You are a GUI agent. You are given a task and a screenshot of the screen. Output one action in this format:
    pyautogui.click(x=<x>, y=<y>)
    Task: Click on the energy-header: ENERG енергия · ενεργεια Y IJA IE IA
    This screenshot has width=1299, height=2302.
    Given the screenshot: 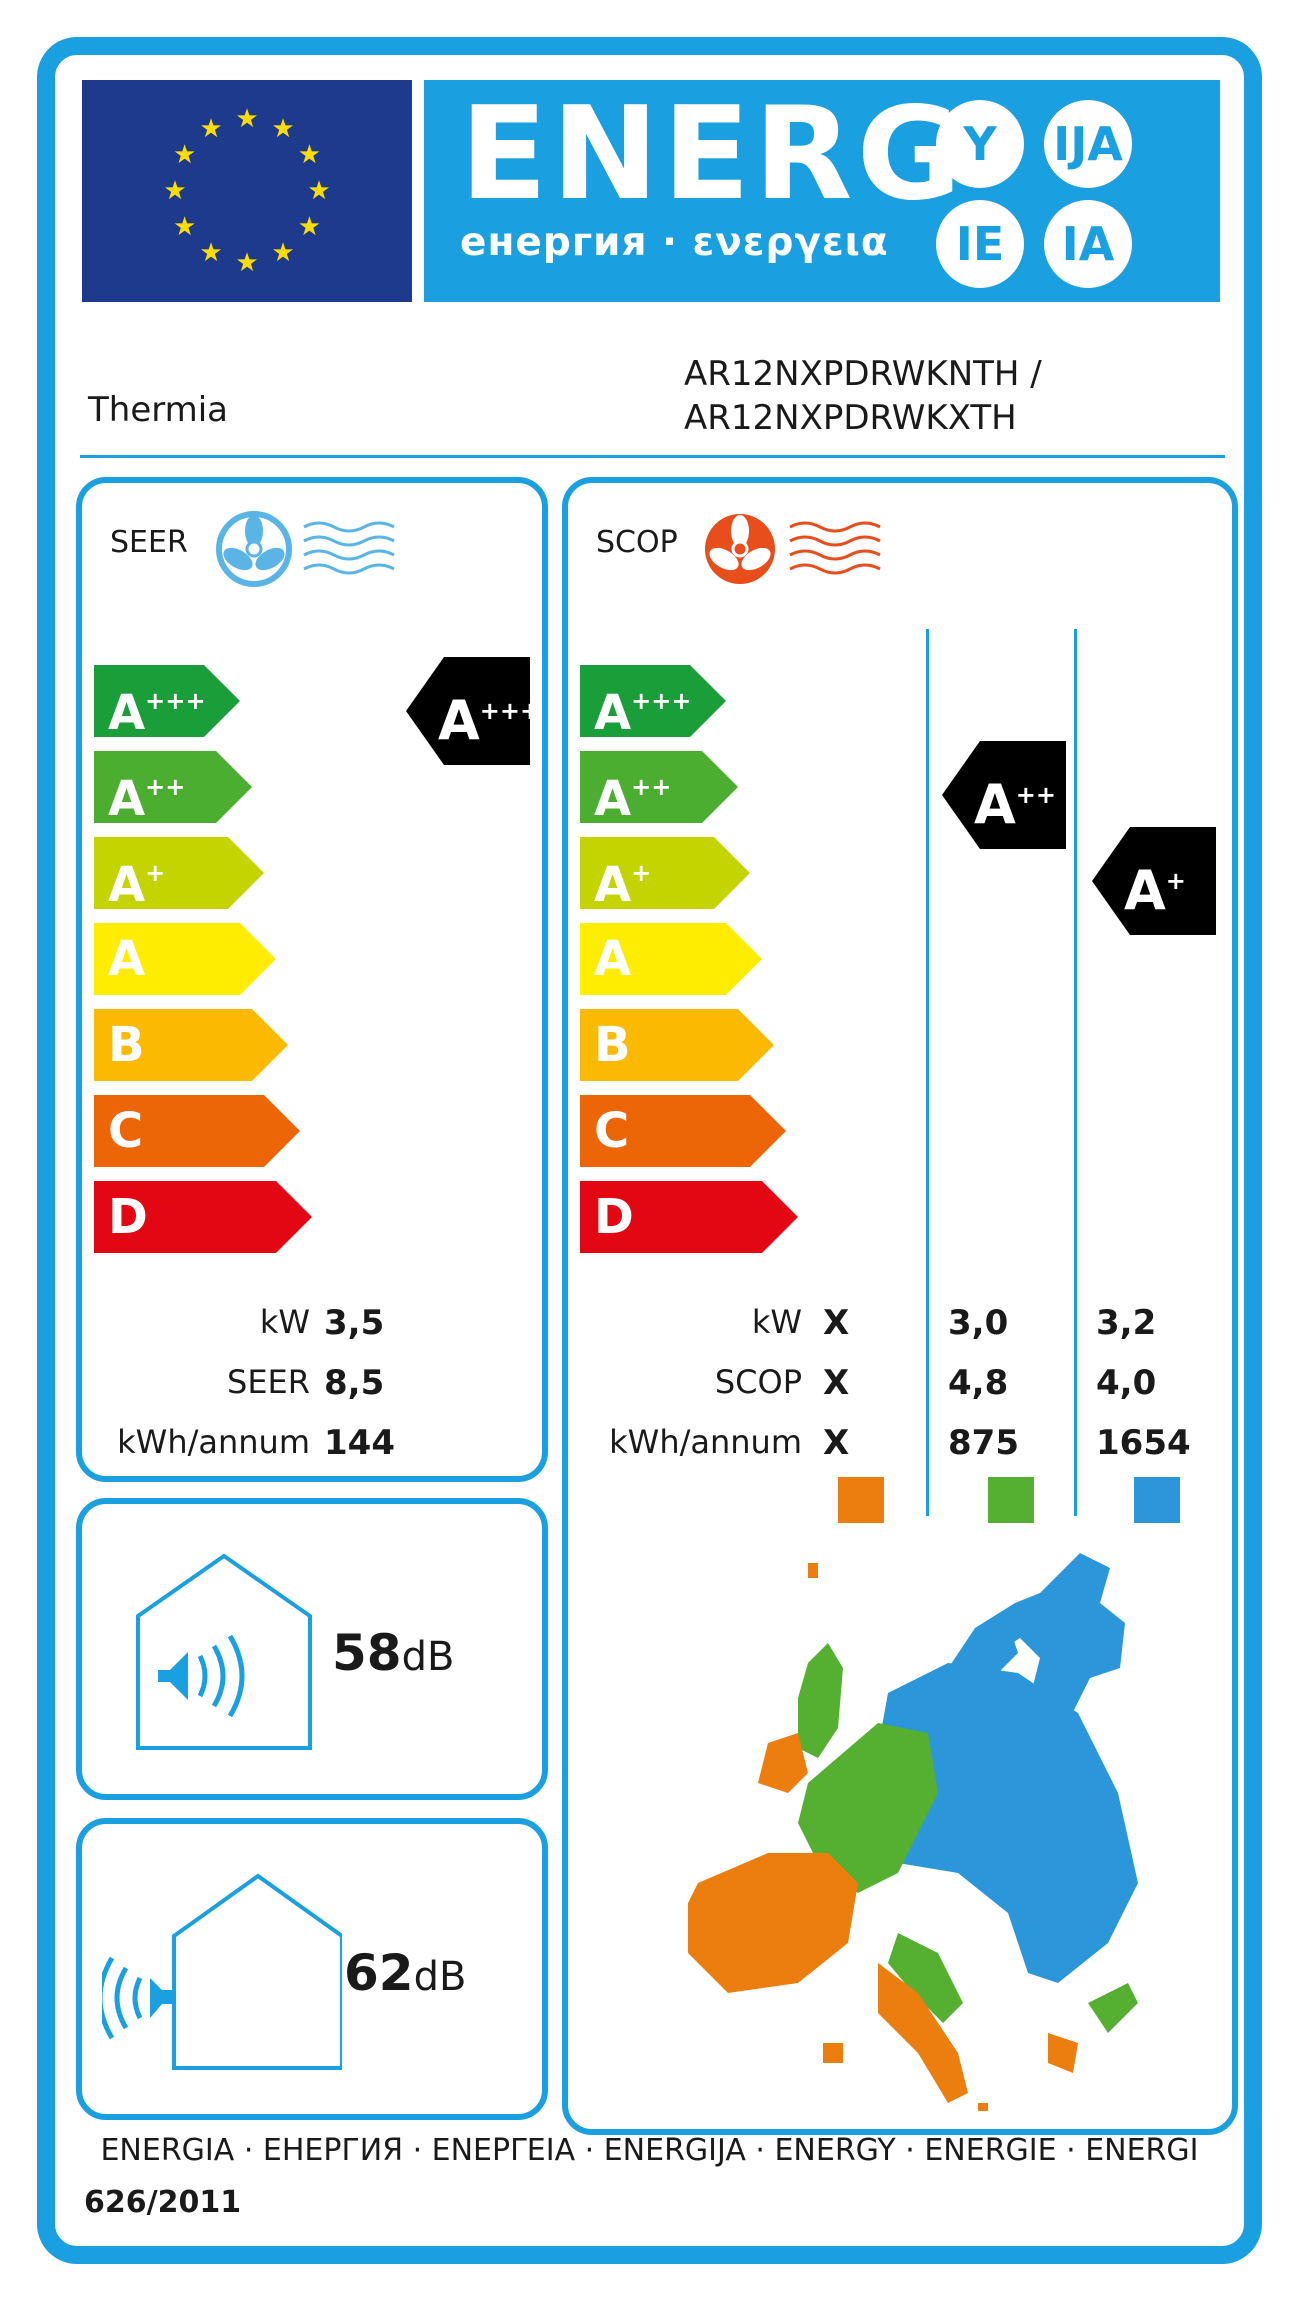 What is the action you would take?
    pyautogui.click(x=822, y=191)
    